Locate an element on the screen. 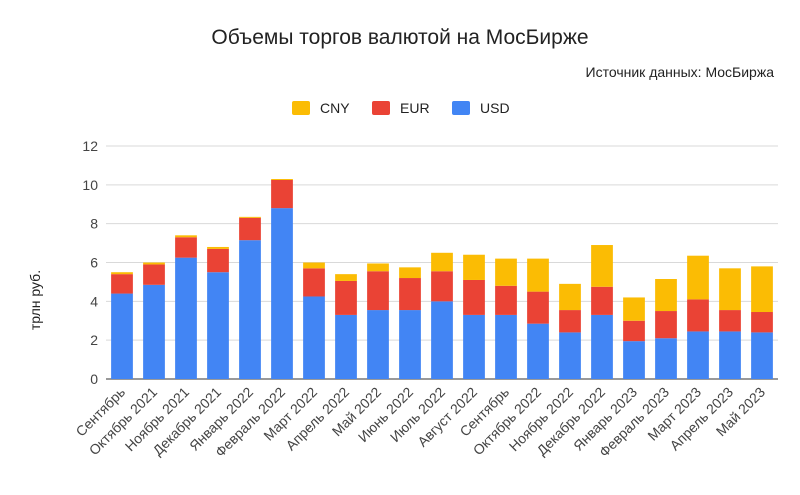  y-tick-label: 2 is located at coordinates (94, 340).